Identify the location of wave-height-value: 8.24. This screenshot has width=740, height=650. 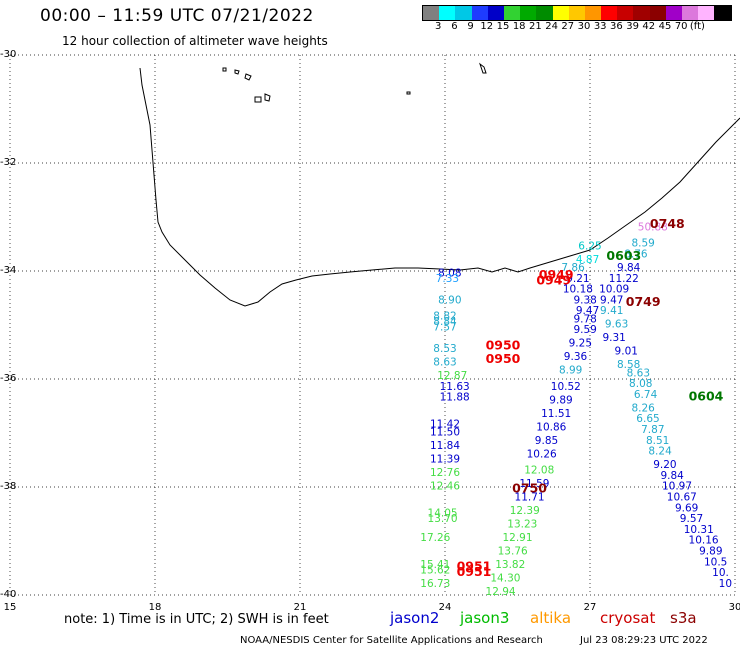
(660, 452).